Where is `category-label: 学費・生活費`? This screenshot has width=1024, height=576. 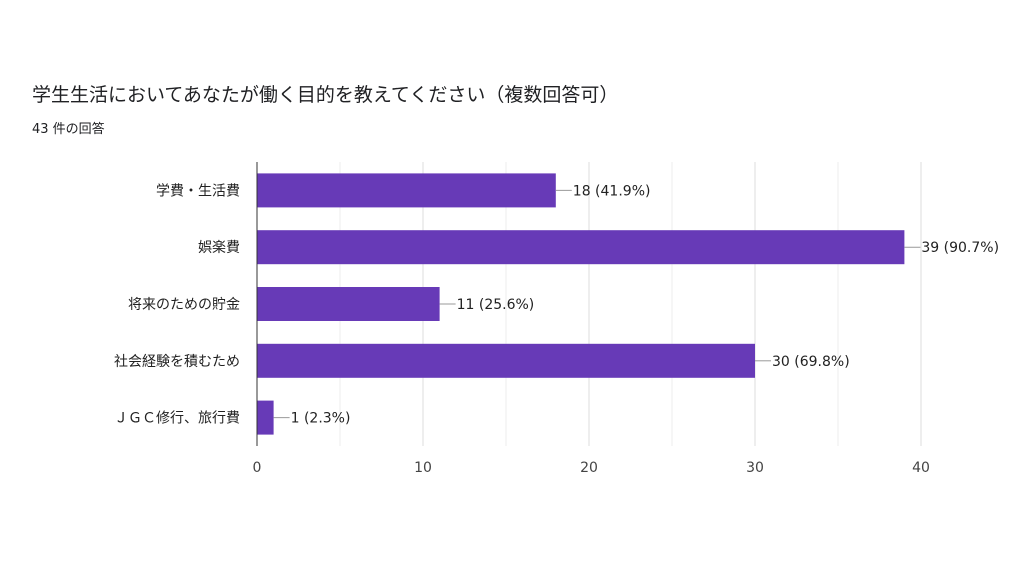
category-label: 学費・生活費 is located at coordinates (198, 191).